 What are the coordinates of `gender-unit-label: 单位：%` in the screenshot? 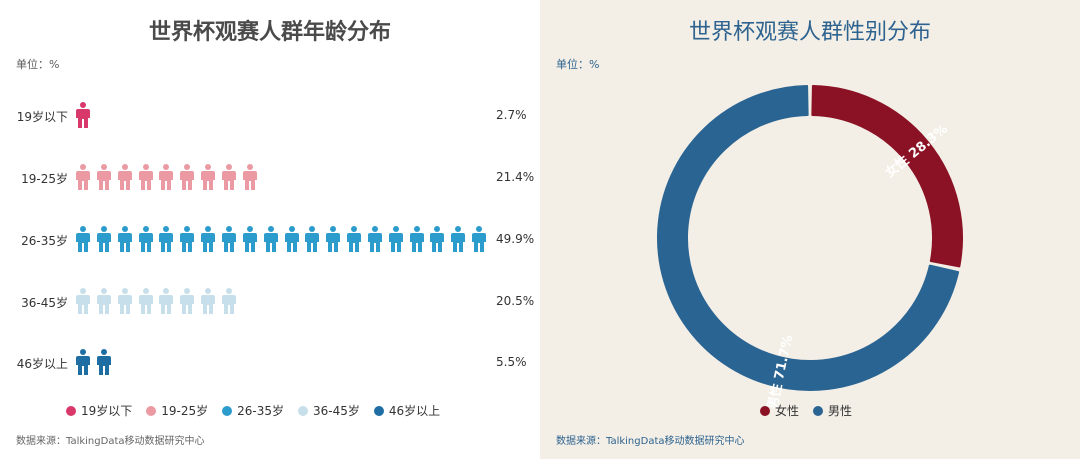 It's located at (578, 64).